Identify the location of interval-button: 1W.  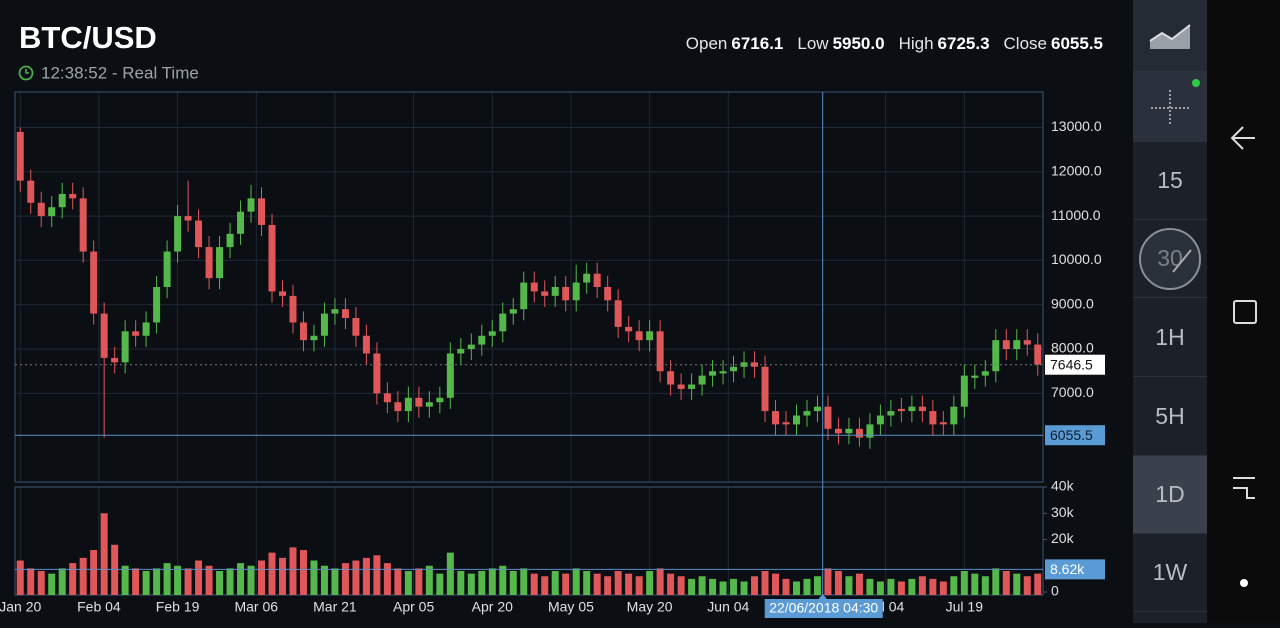
(1170, 573).